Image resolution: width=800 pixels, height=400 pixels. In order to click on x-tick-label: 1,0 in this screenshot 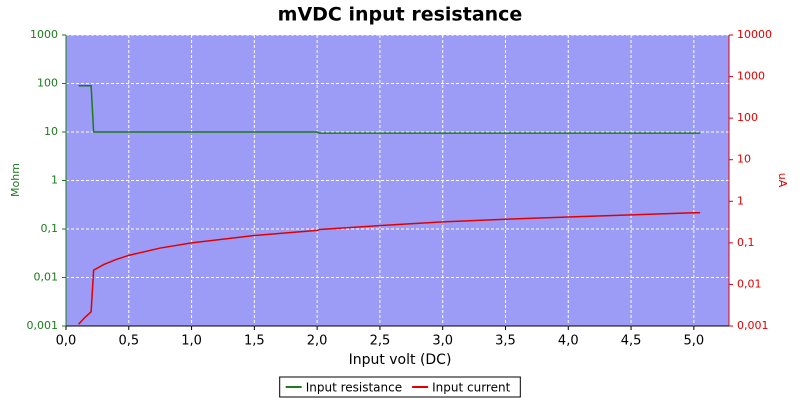, I will do `click(191, 341)`.